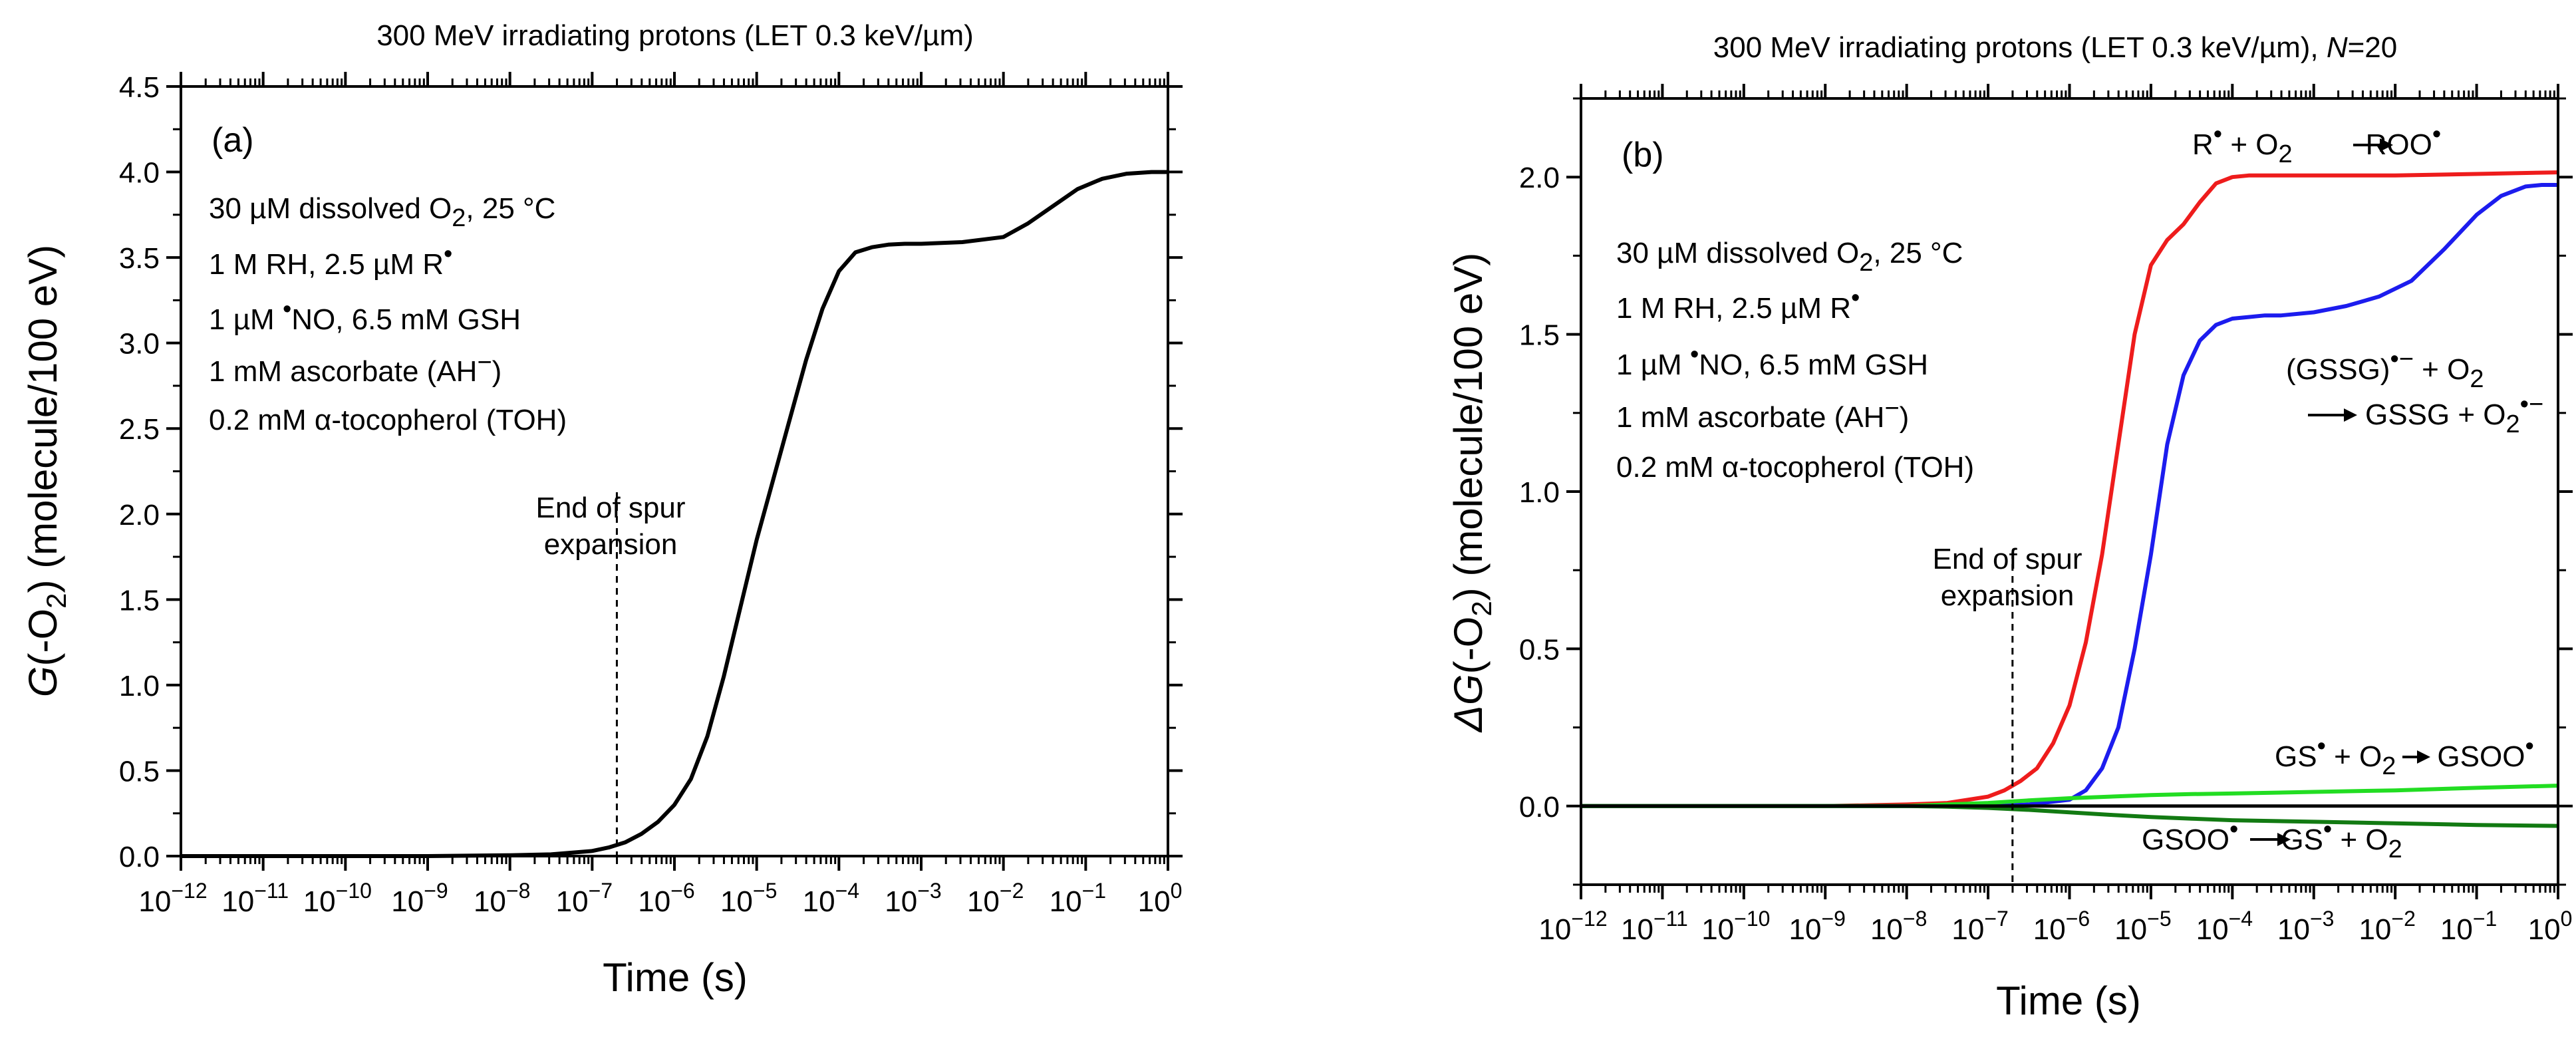 Image resolution: width=2576 pixels, height=1045 pixels. I want to click on y-tick-label: 4.0, so click(139, 173).